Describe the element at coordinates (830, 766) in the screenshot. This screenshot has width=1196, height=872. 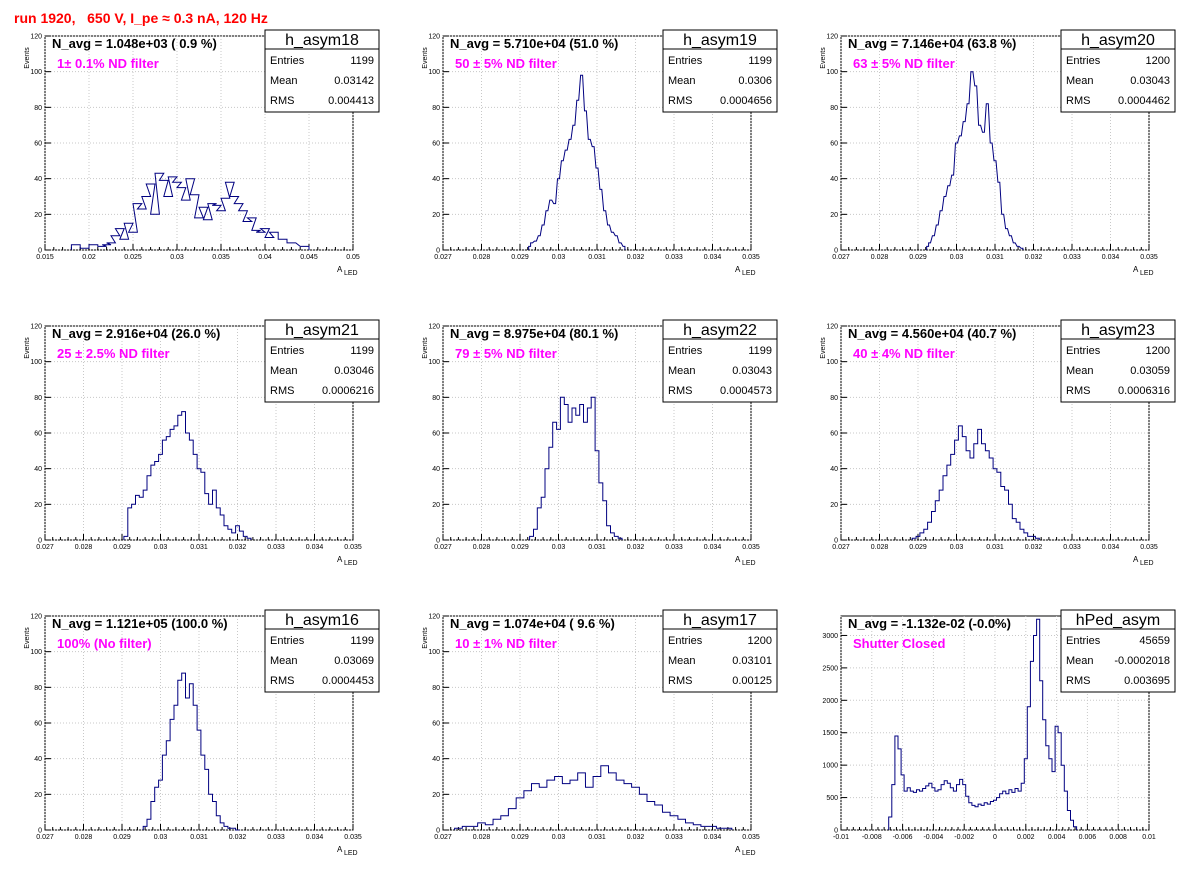
I see `y-tick-label: 1000` at that location.